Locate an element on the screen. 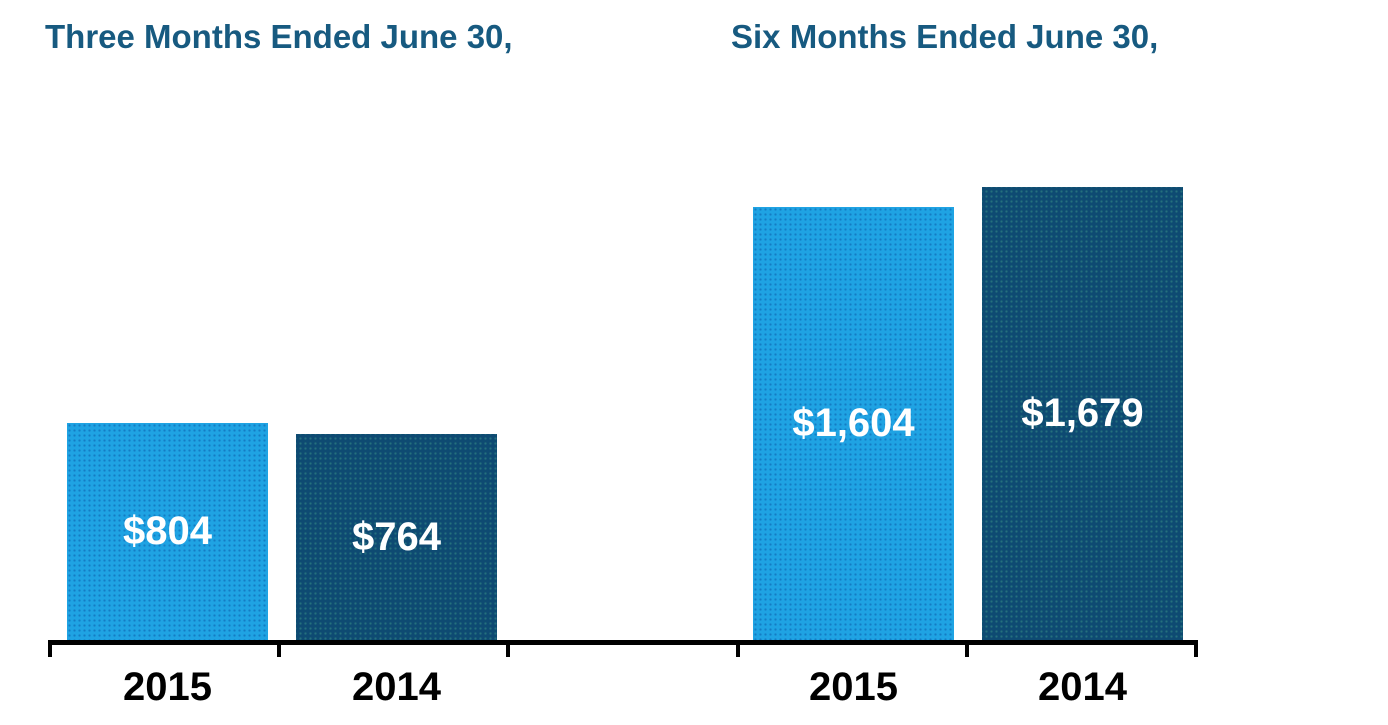 This screenshot has height=725, width=1388. bar-value-label: $1,679 is located at coordinates (1082, 413).